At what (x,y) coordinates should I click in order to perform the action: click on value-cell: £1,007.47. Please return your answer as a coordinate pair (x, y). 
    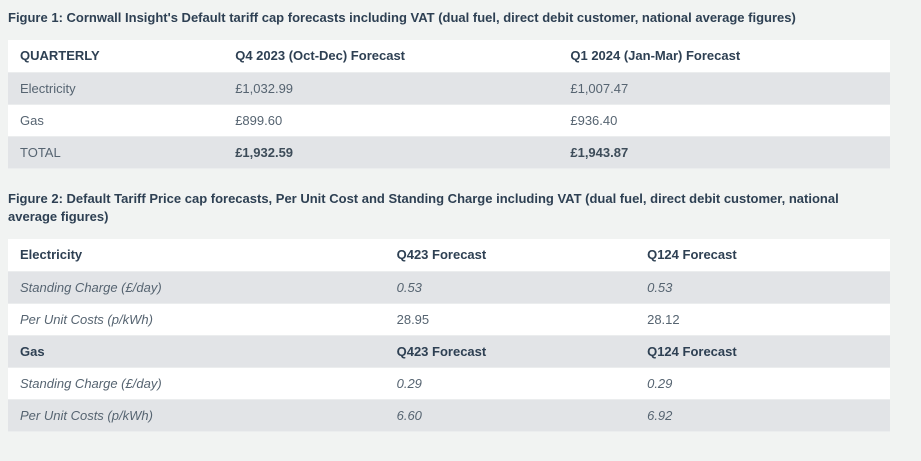
    Looking at the image, I should click on (724, 88).